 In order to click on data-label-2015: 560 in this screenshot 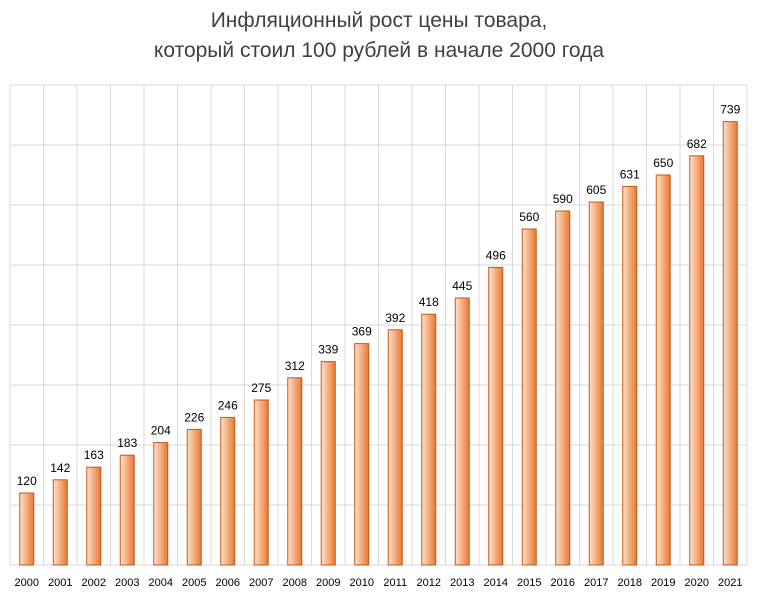, I will do `click(529, 217)`.